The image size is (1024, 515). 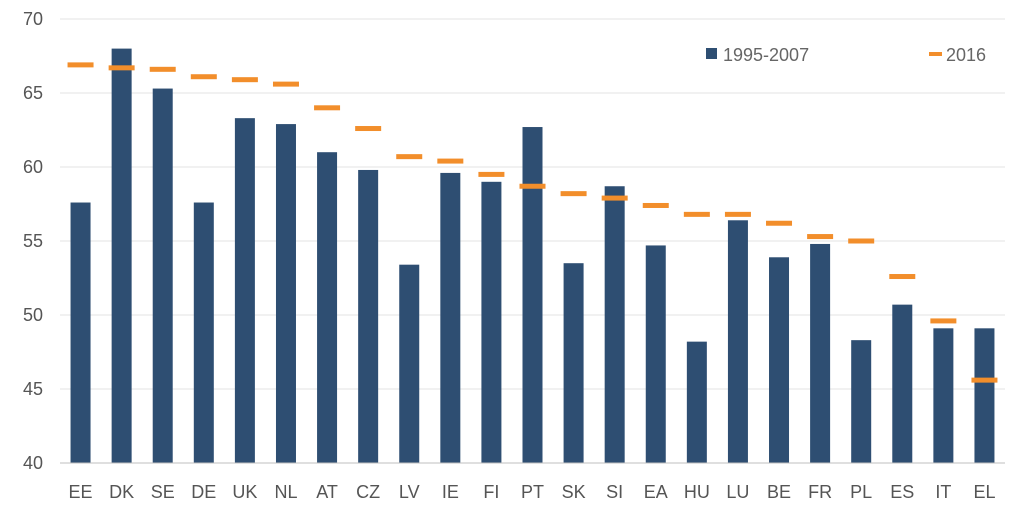 What do you see at coordinates (614, 325) in the screenshot?
I see `bar-si` at bounding box center [614, 325].